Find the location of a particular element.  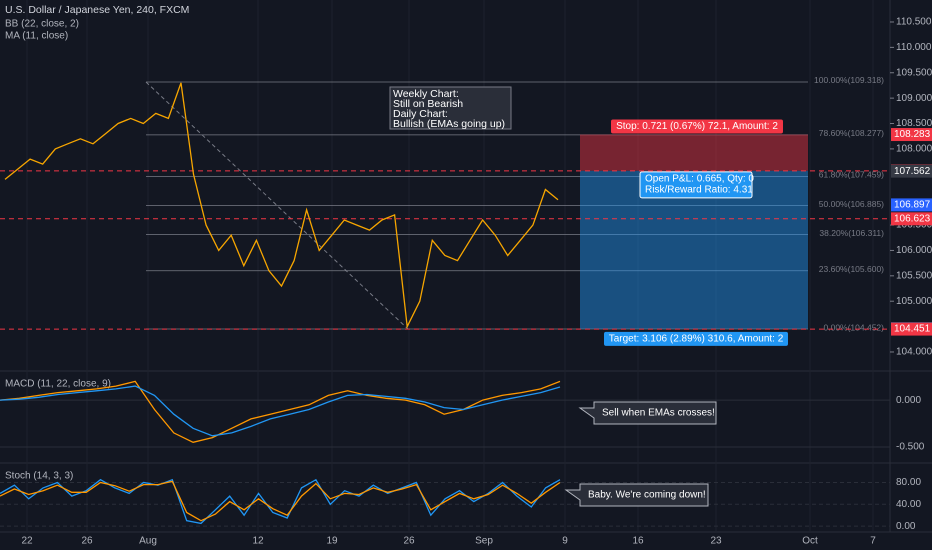

fib-label: 50.00%(106.885) is located at coordinates (851, 204).